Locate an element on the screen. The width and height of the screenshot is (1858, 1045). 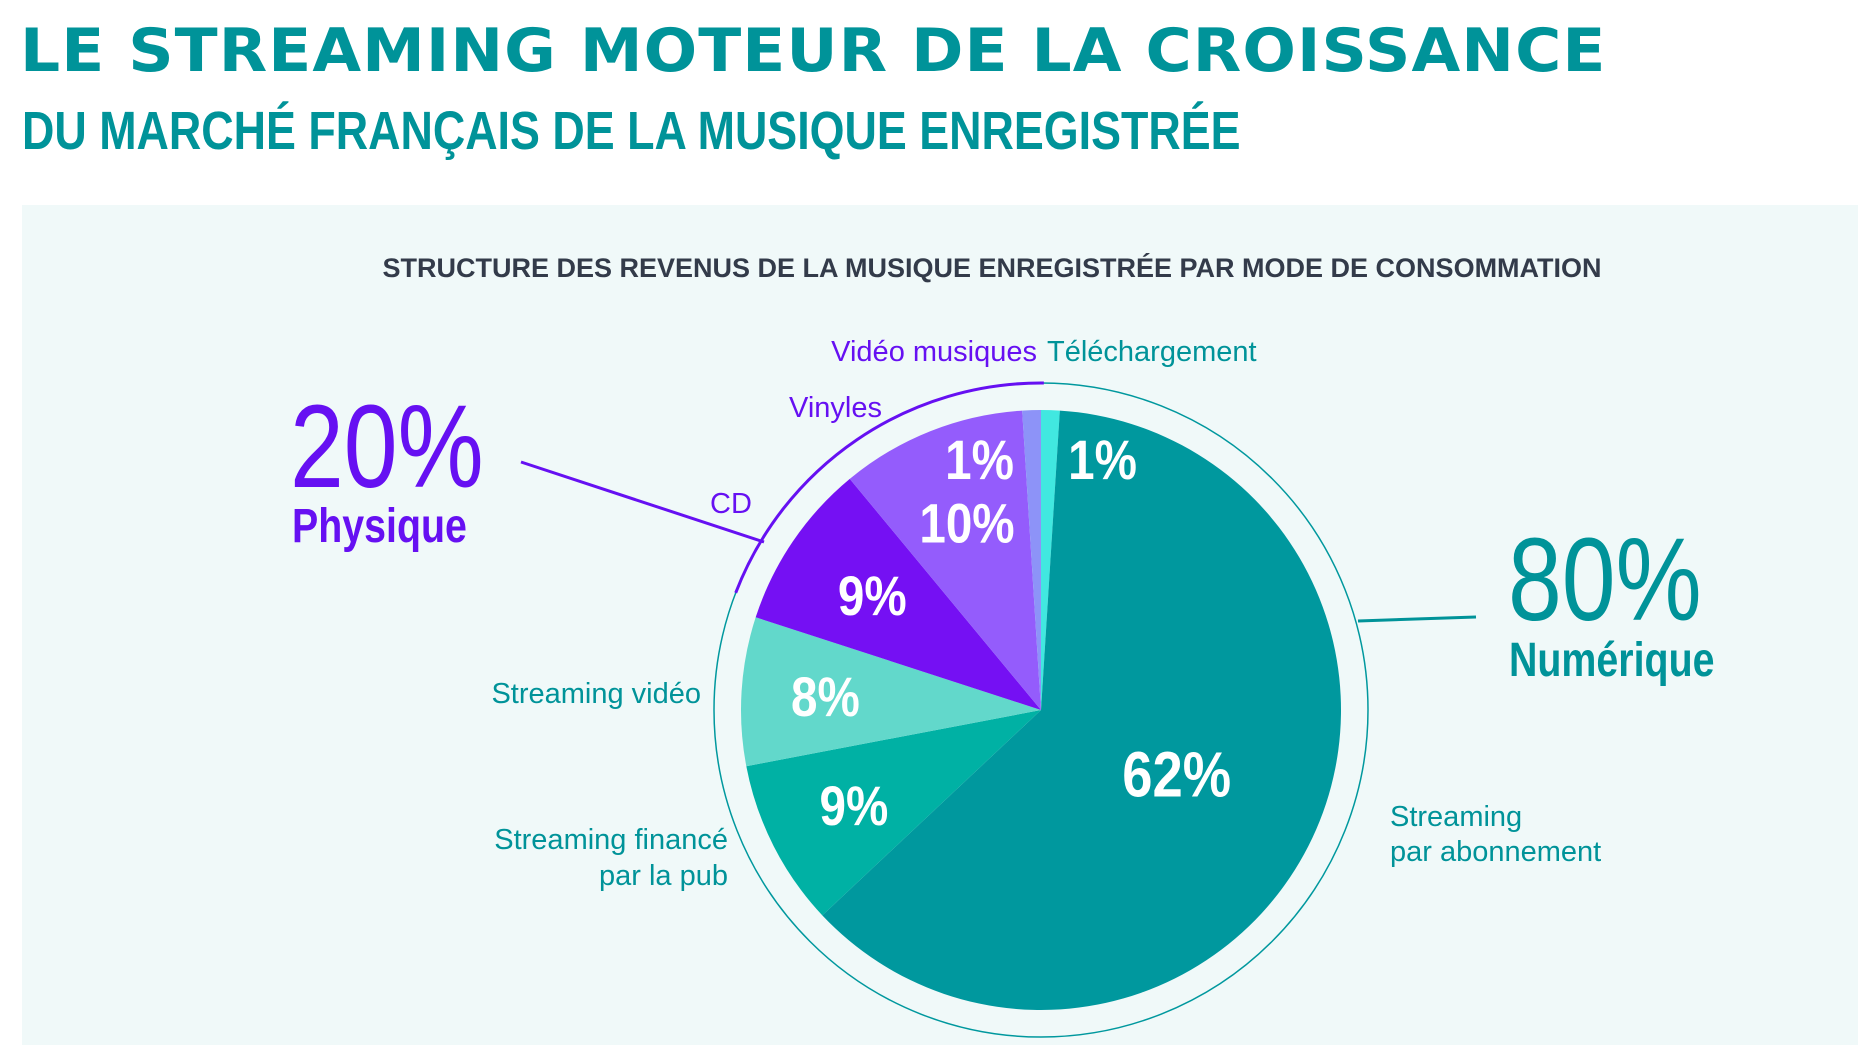
label-streaming-pub-line1: Streaming financé is located at coordinates (611, 840).